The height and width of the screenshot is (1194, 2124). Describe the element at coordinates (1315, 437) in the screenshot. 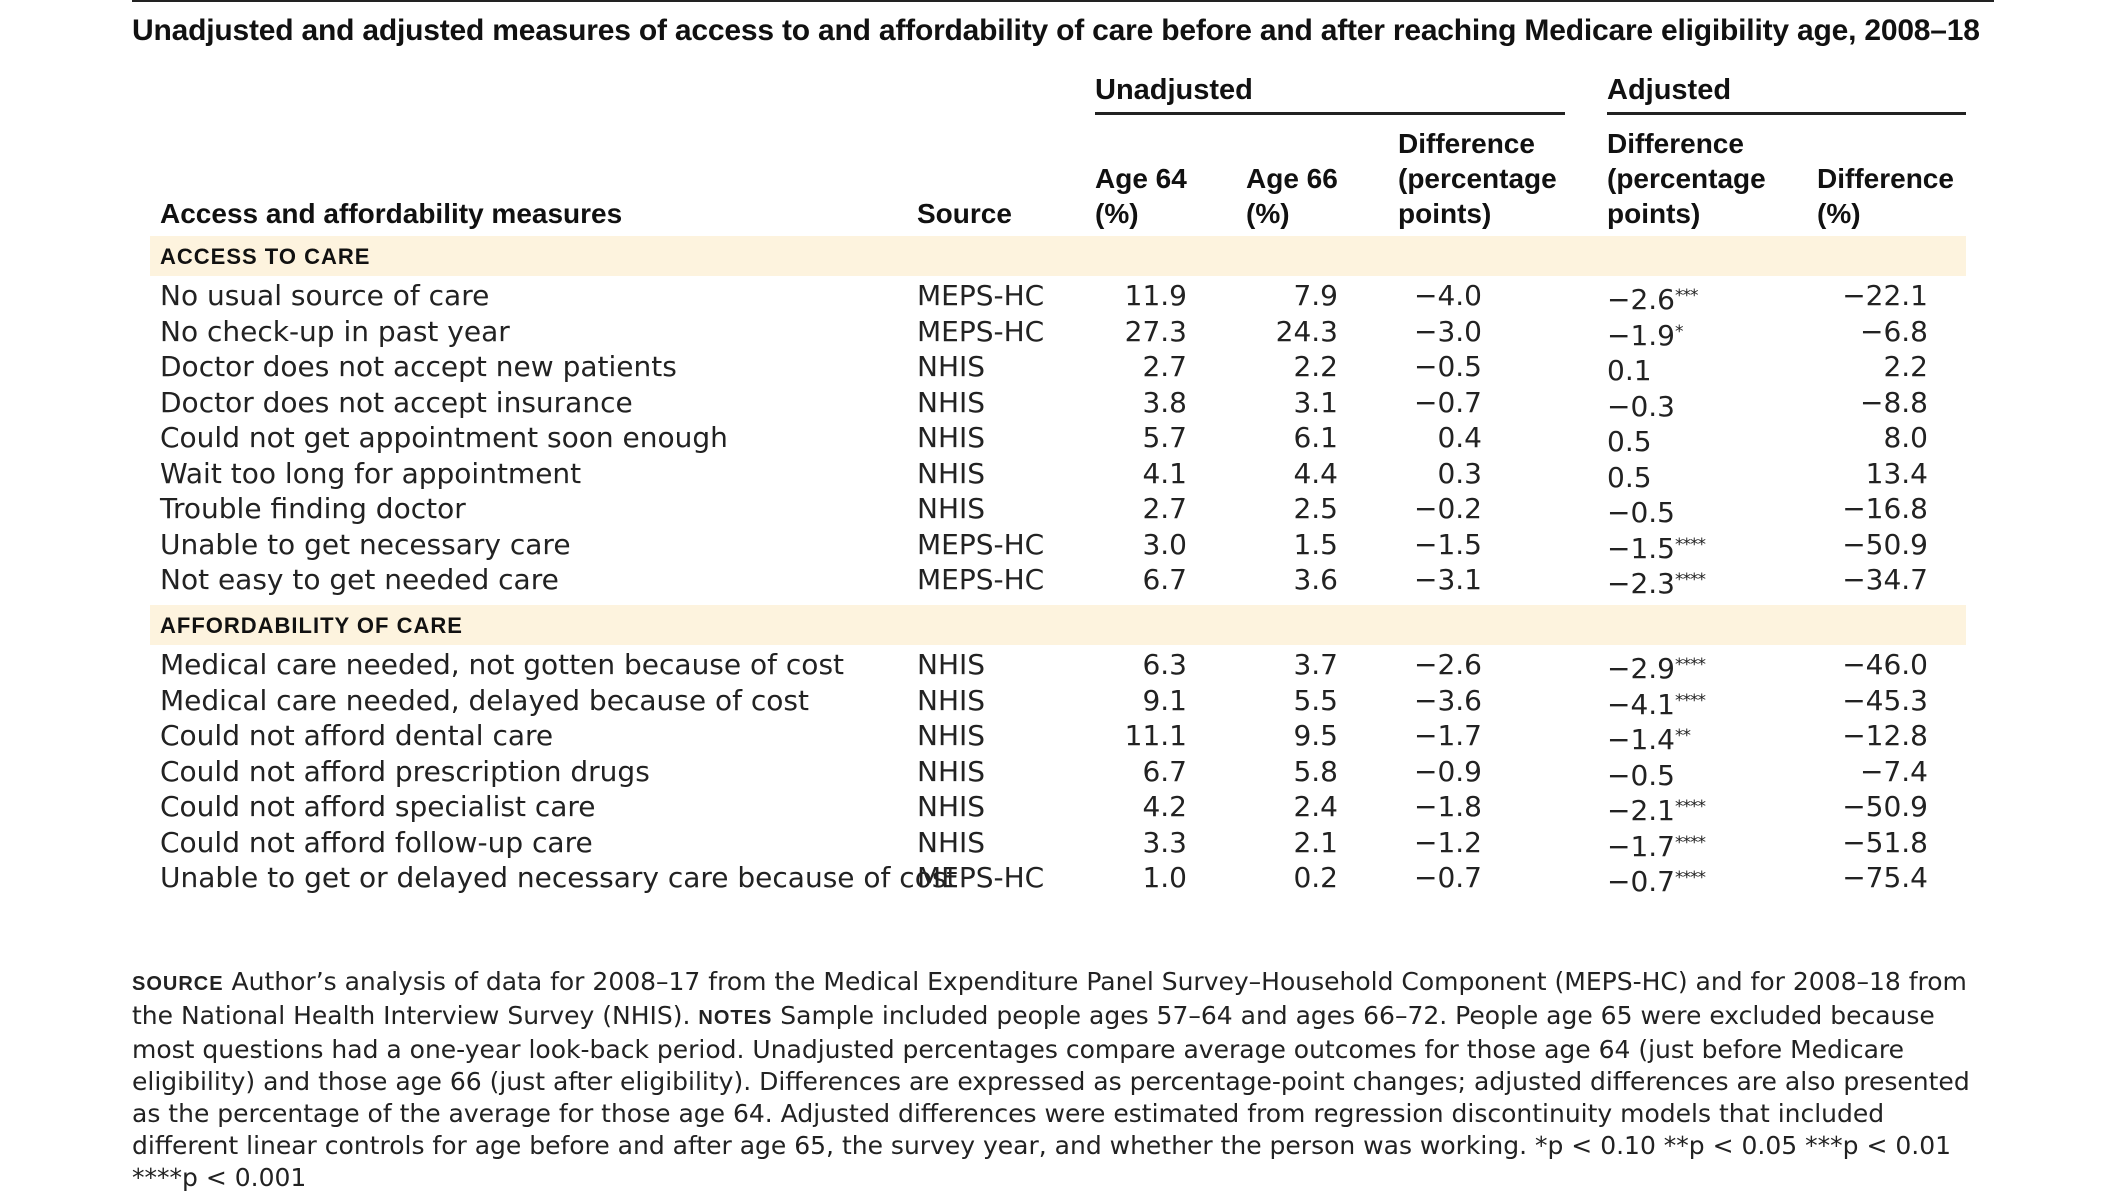

I see `age66-cell: 6.1` at that location.